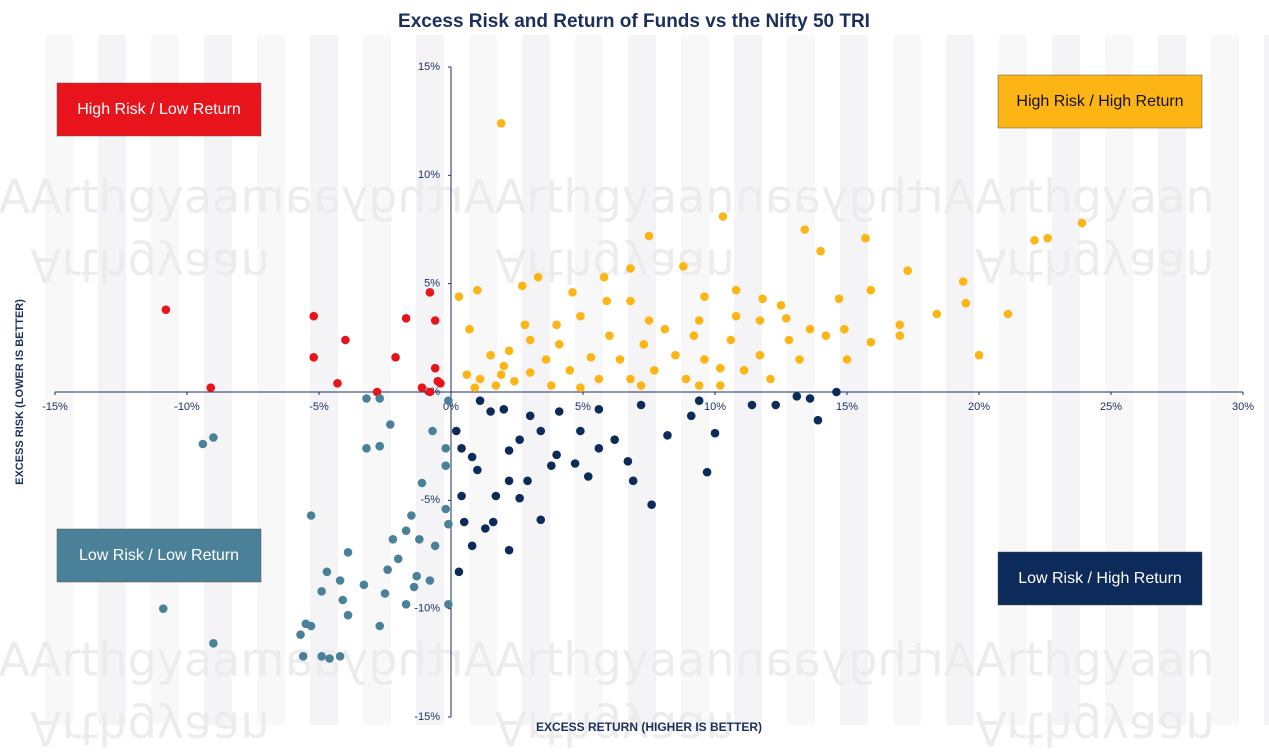 The width and height of the screenshot is (1269, 756). I want to click on x-tick-label: -15%, so click(55, 407).